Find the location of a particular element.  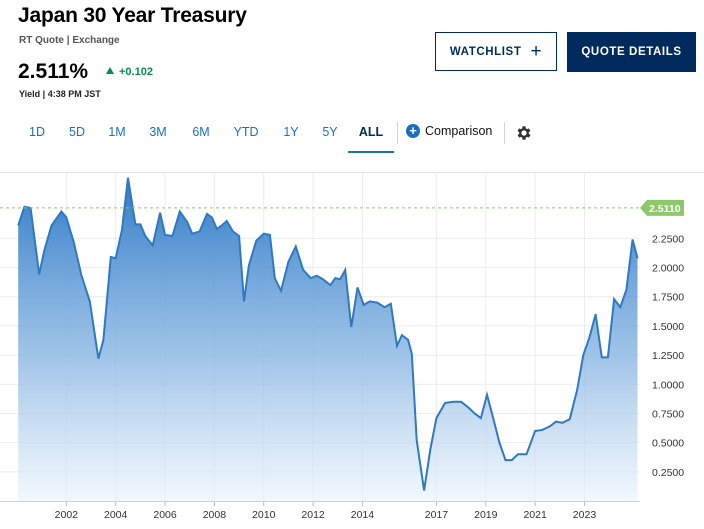

comparison-button: + Comparison is located at coordinates (449, 131).